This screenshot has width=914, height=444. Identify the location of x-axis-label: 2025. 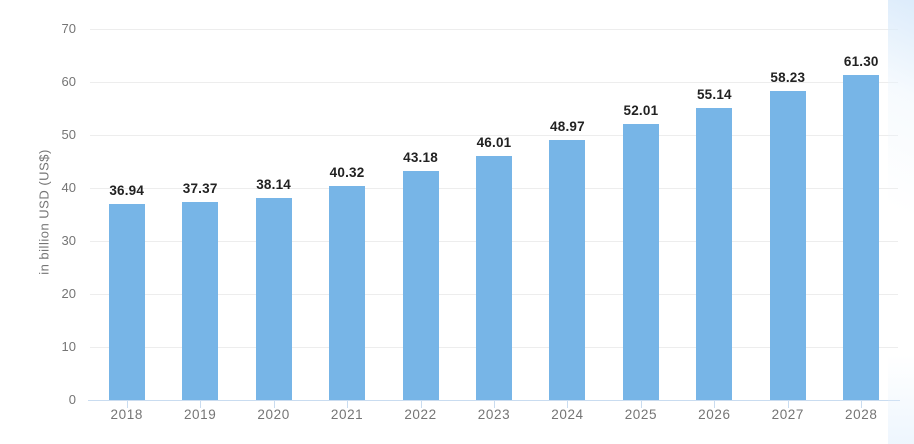
(641, 414).